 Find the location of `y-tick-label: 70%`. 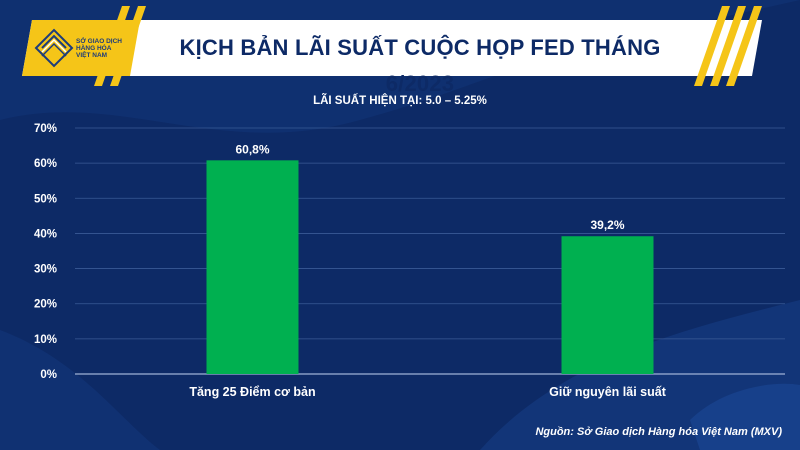

y-tick-label: 70% is located at coordinates (45, 129).